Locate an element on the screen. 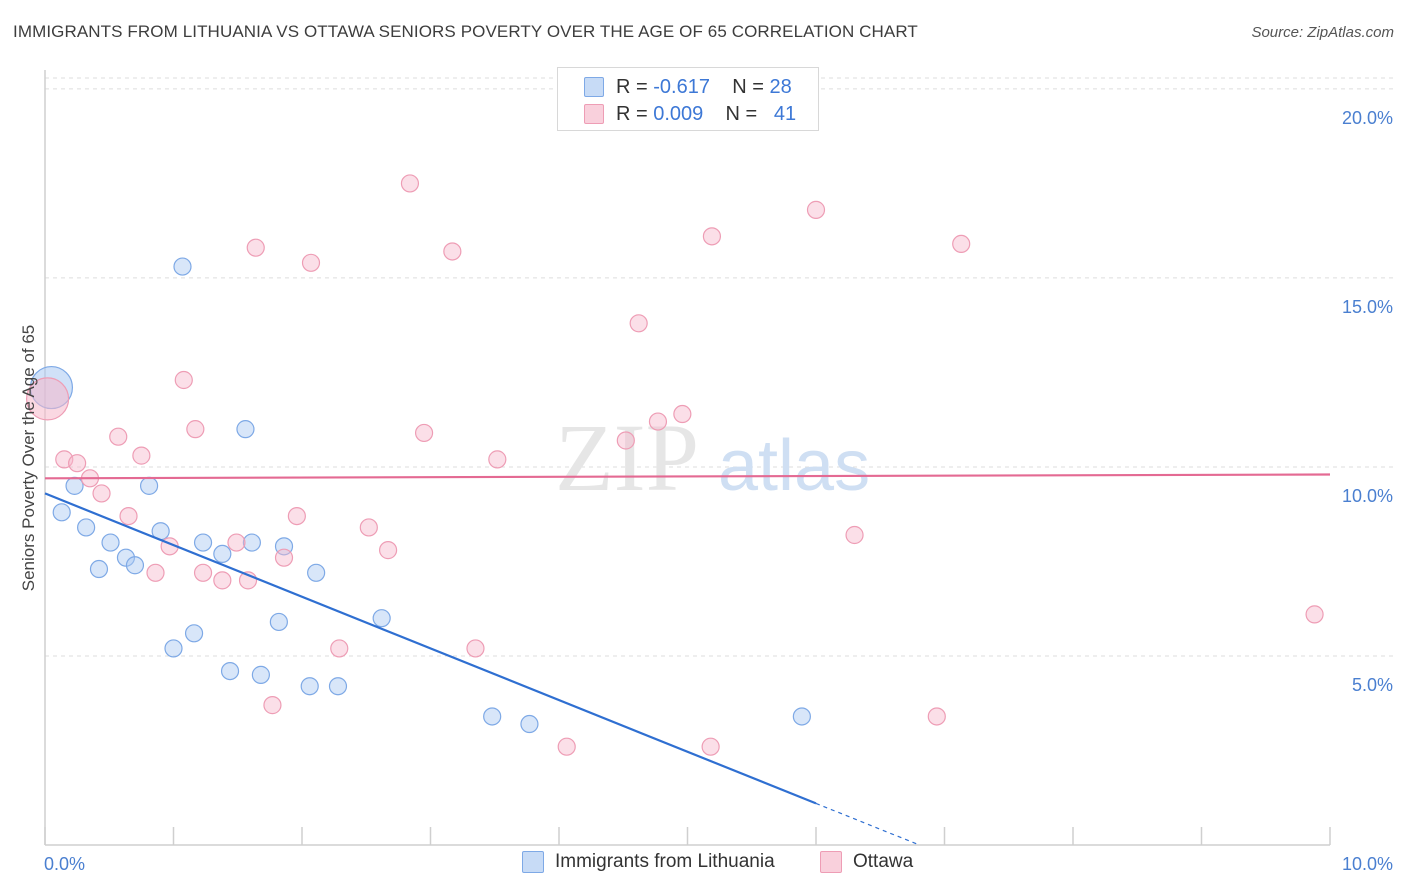 This screenshot has width=1406, height=892. bottom-legend-label: Ottawa is located at coordinates (883, 861).